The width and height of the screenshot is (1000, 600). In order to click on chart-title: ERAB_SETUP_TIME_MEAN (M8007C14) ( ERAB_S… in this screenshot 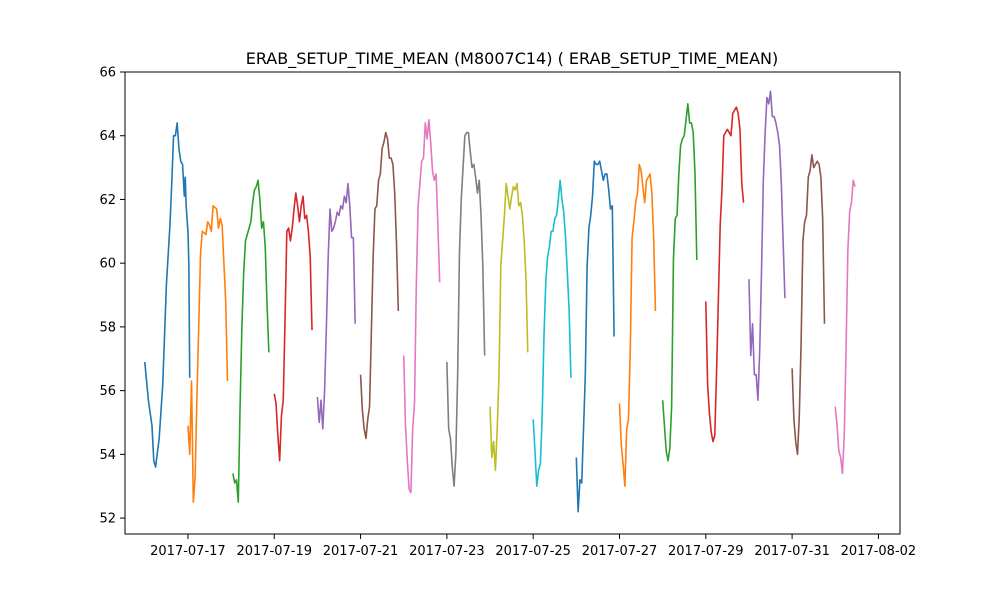, I will do `click(512, 59)`.